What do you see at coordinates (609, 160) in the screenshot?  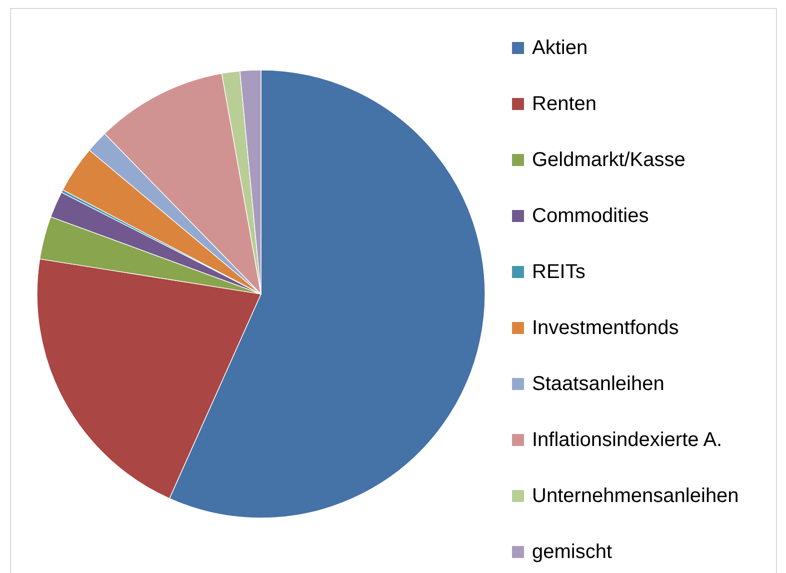 I see `legend-label: Geldmarkt/Kasse` at bounding box center [609, 160].